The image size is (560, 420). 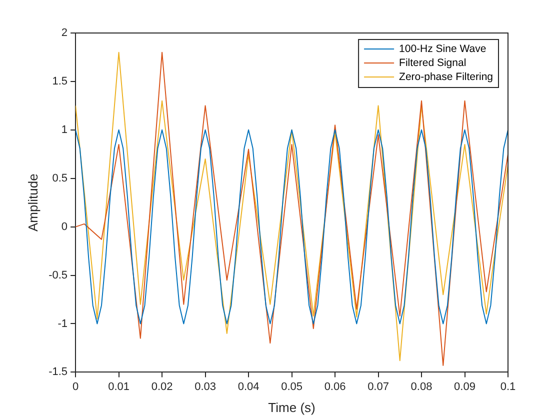 I want to click on x-tick-label: 0.09, so click(x=465, y=386).